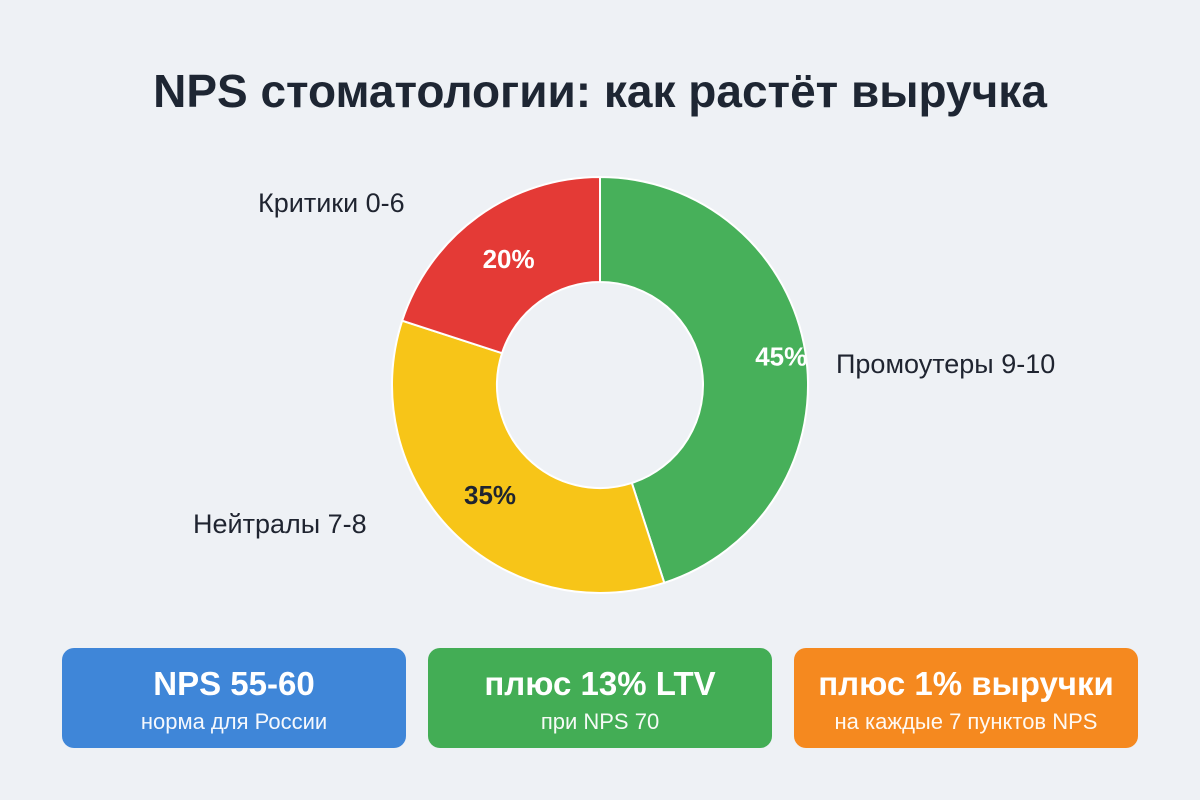  I want to click on card-heading: NPS 55-60, so click(234, 683).